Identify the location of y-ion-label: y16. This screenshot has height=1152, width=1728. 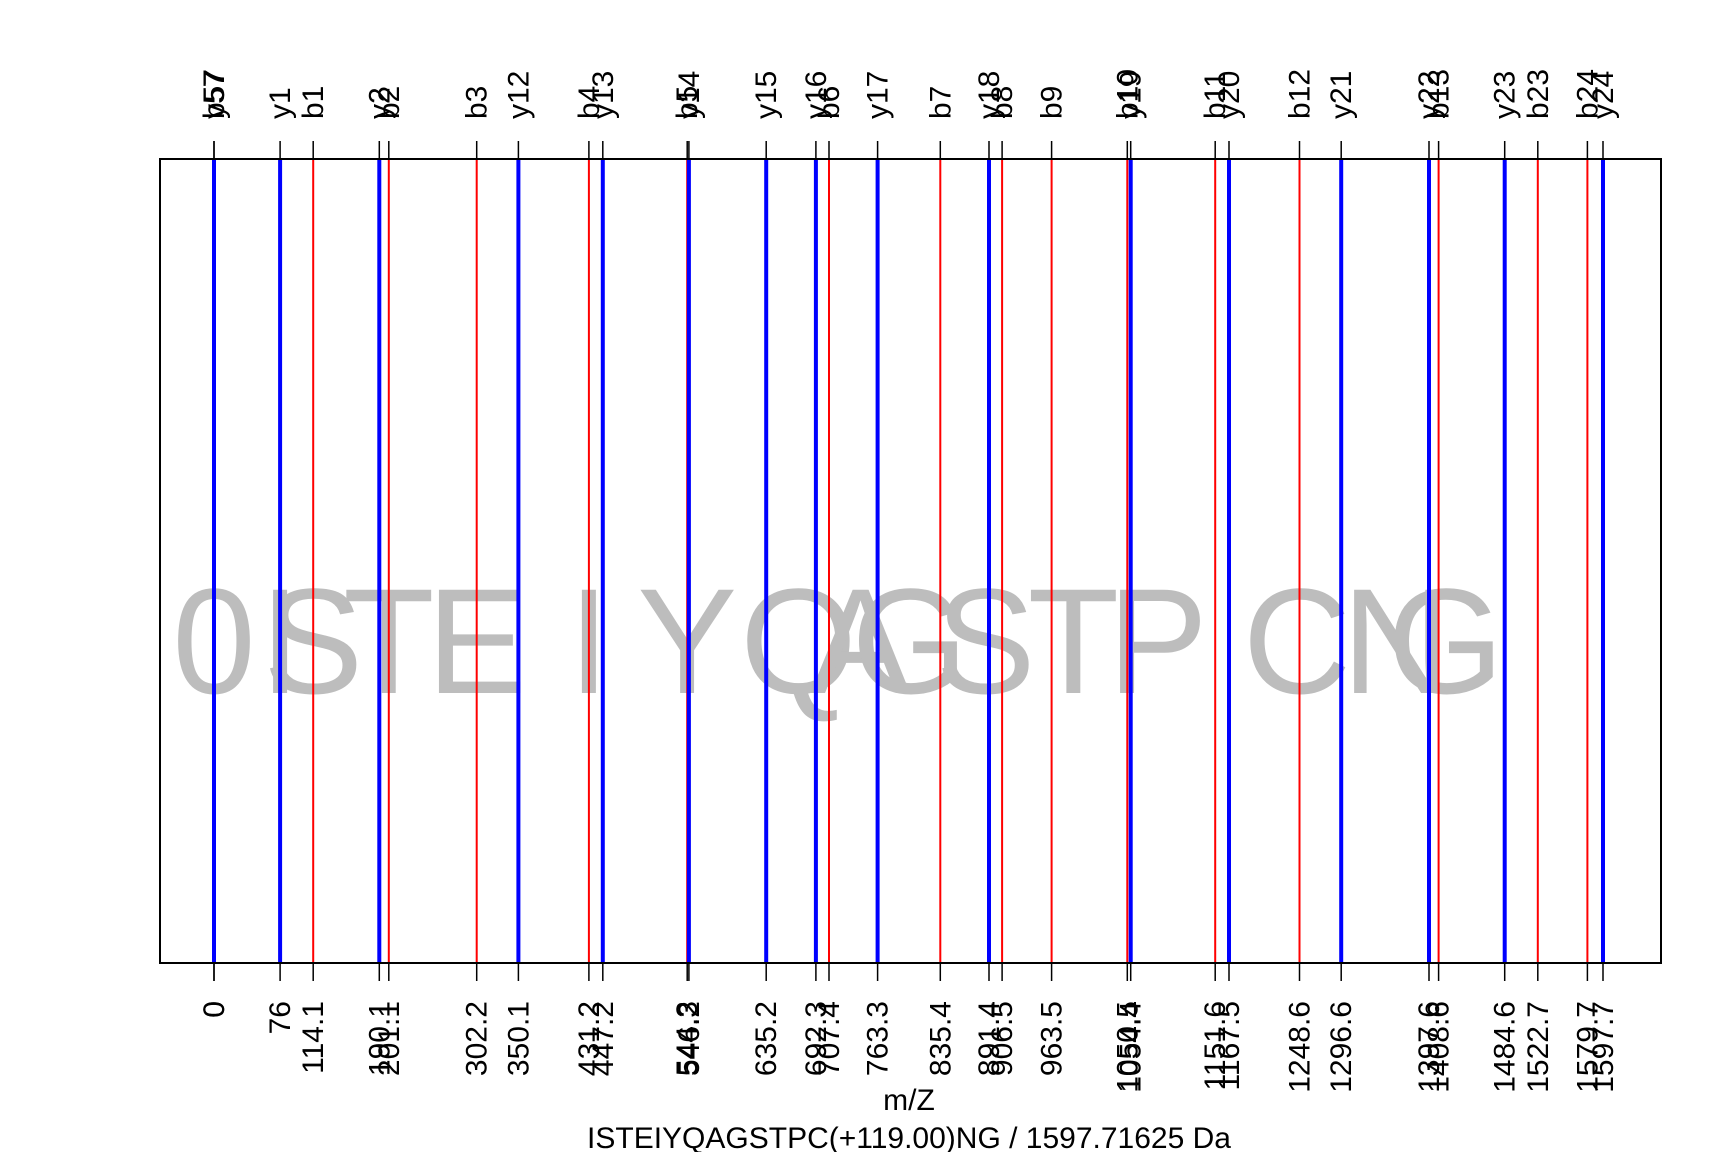
(816, 95).